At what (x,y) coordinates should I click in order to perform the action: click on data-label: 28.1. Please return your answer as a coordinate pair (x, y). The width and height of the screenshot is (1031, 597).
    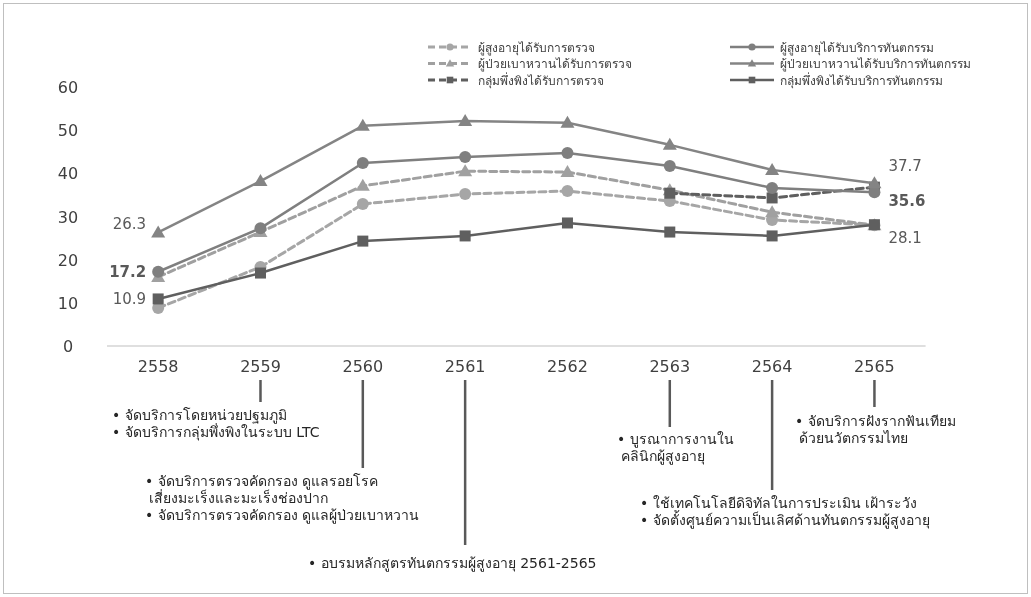
    Looking at the image, I should click on (905, 237).